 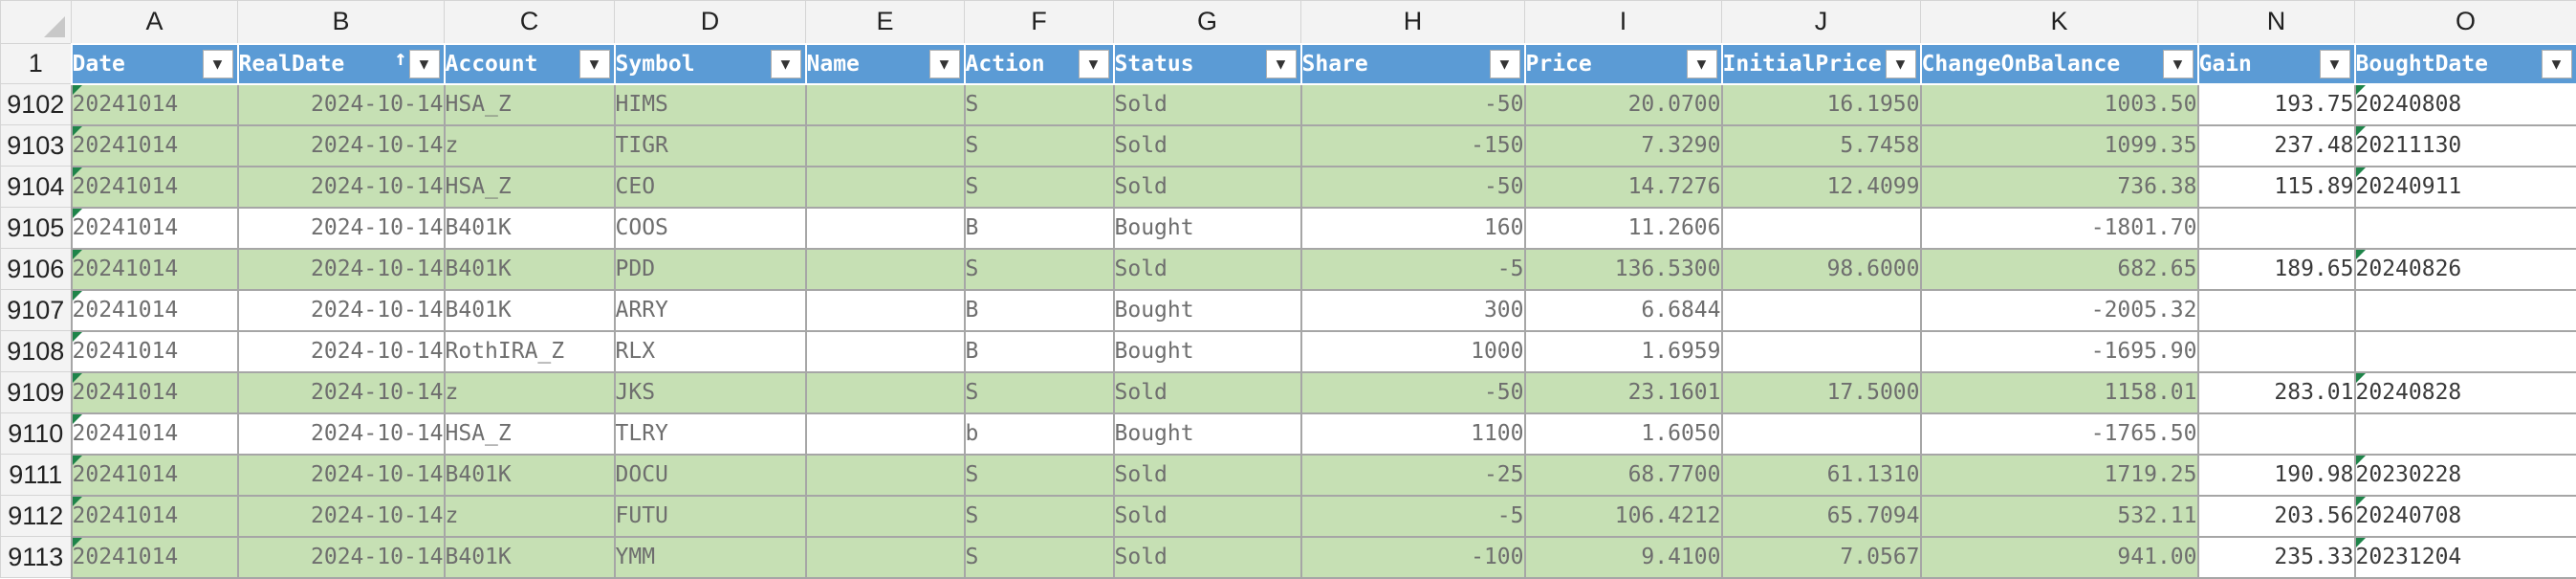 I want to click on cell-symbol: JKS, so click(x=710, y=393).